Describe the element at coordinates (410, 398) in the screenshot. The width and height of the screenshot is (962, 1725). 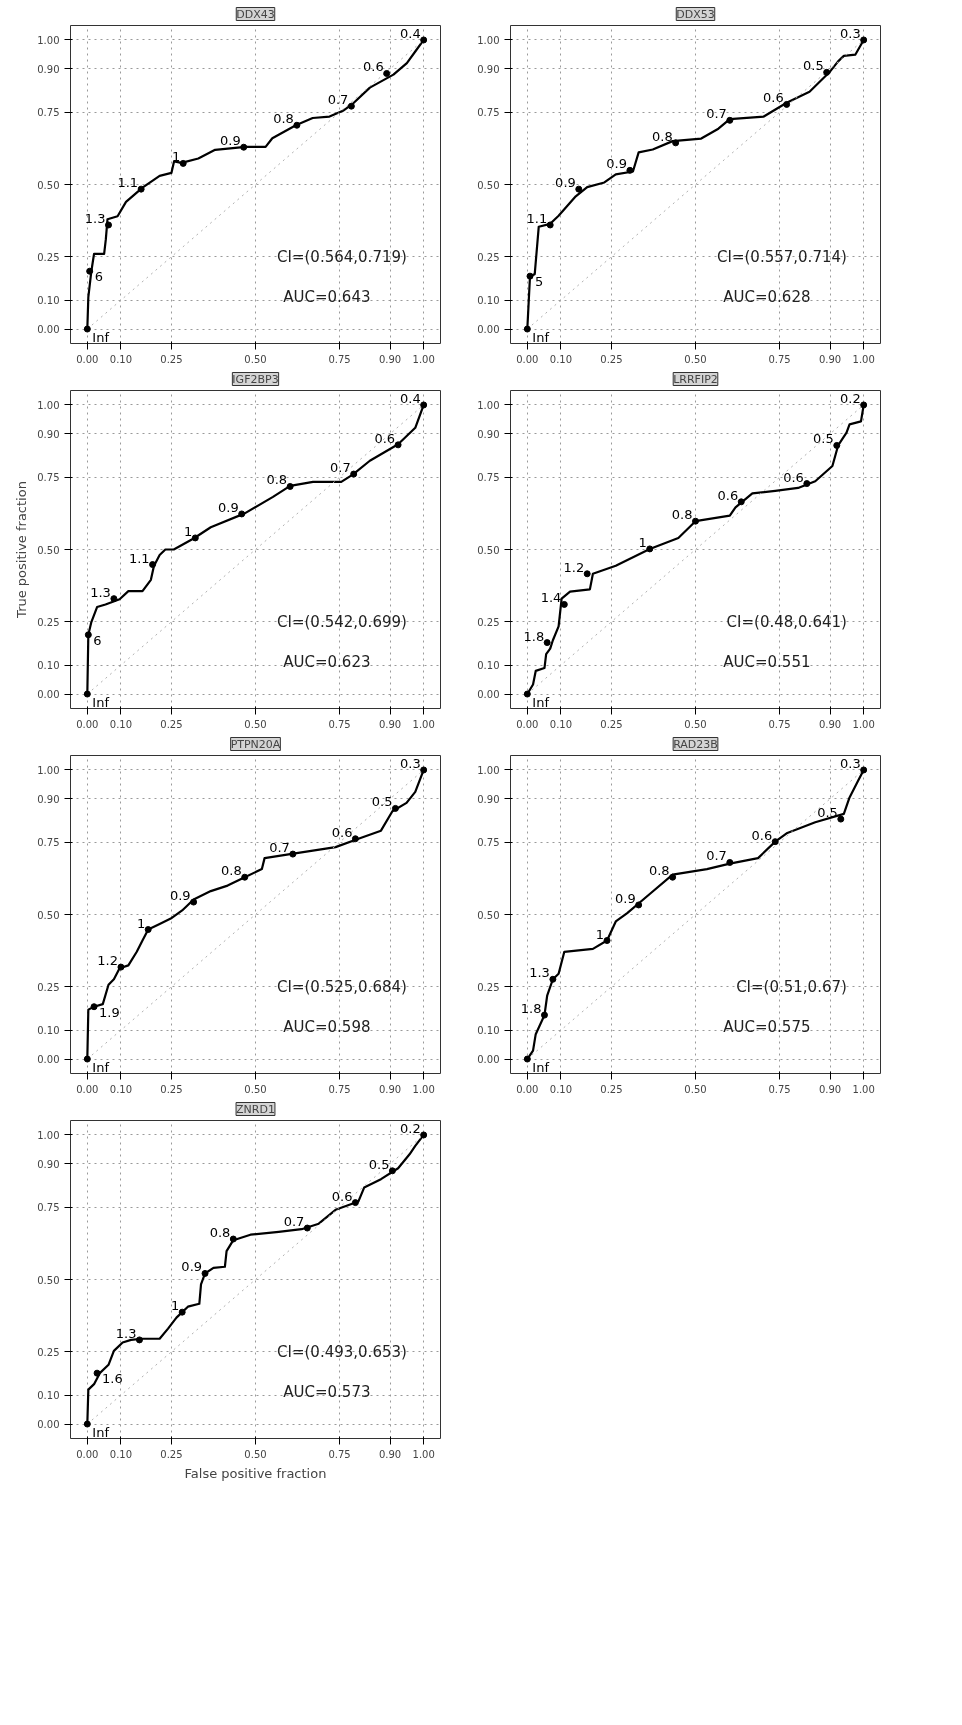
I see `annotation: 0.4` at that location.